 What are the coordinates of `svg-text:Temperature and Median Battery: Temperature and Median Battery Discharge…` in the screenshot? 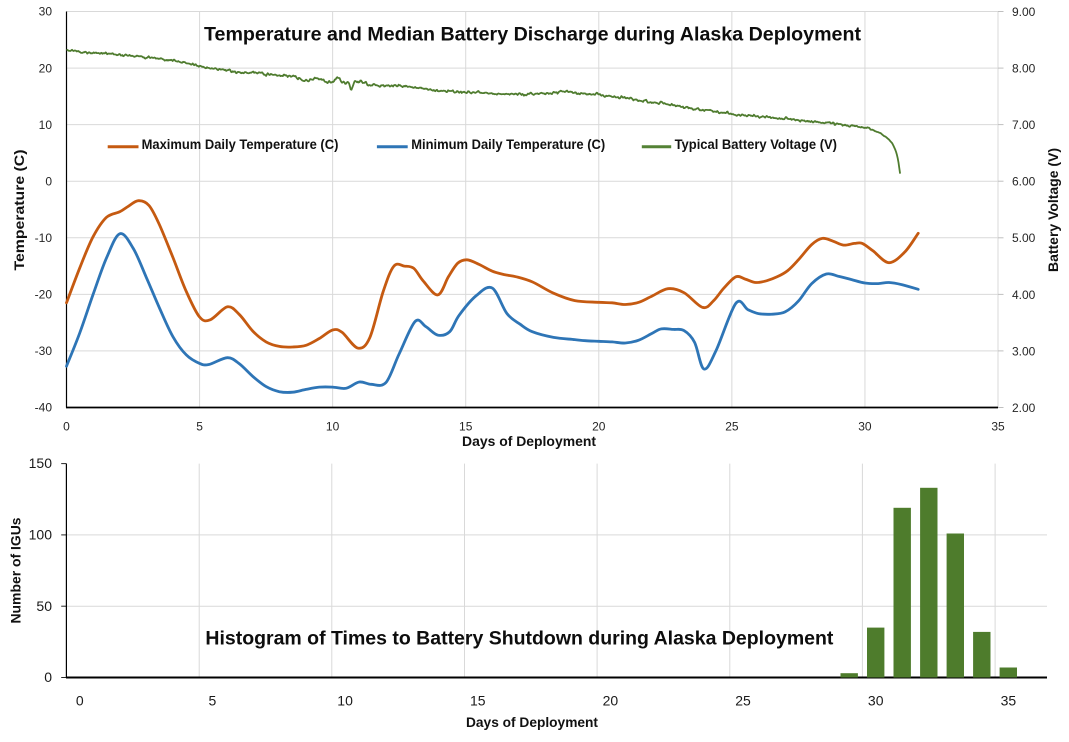 It's located at (533, 35).